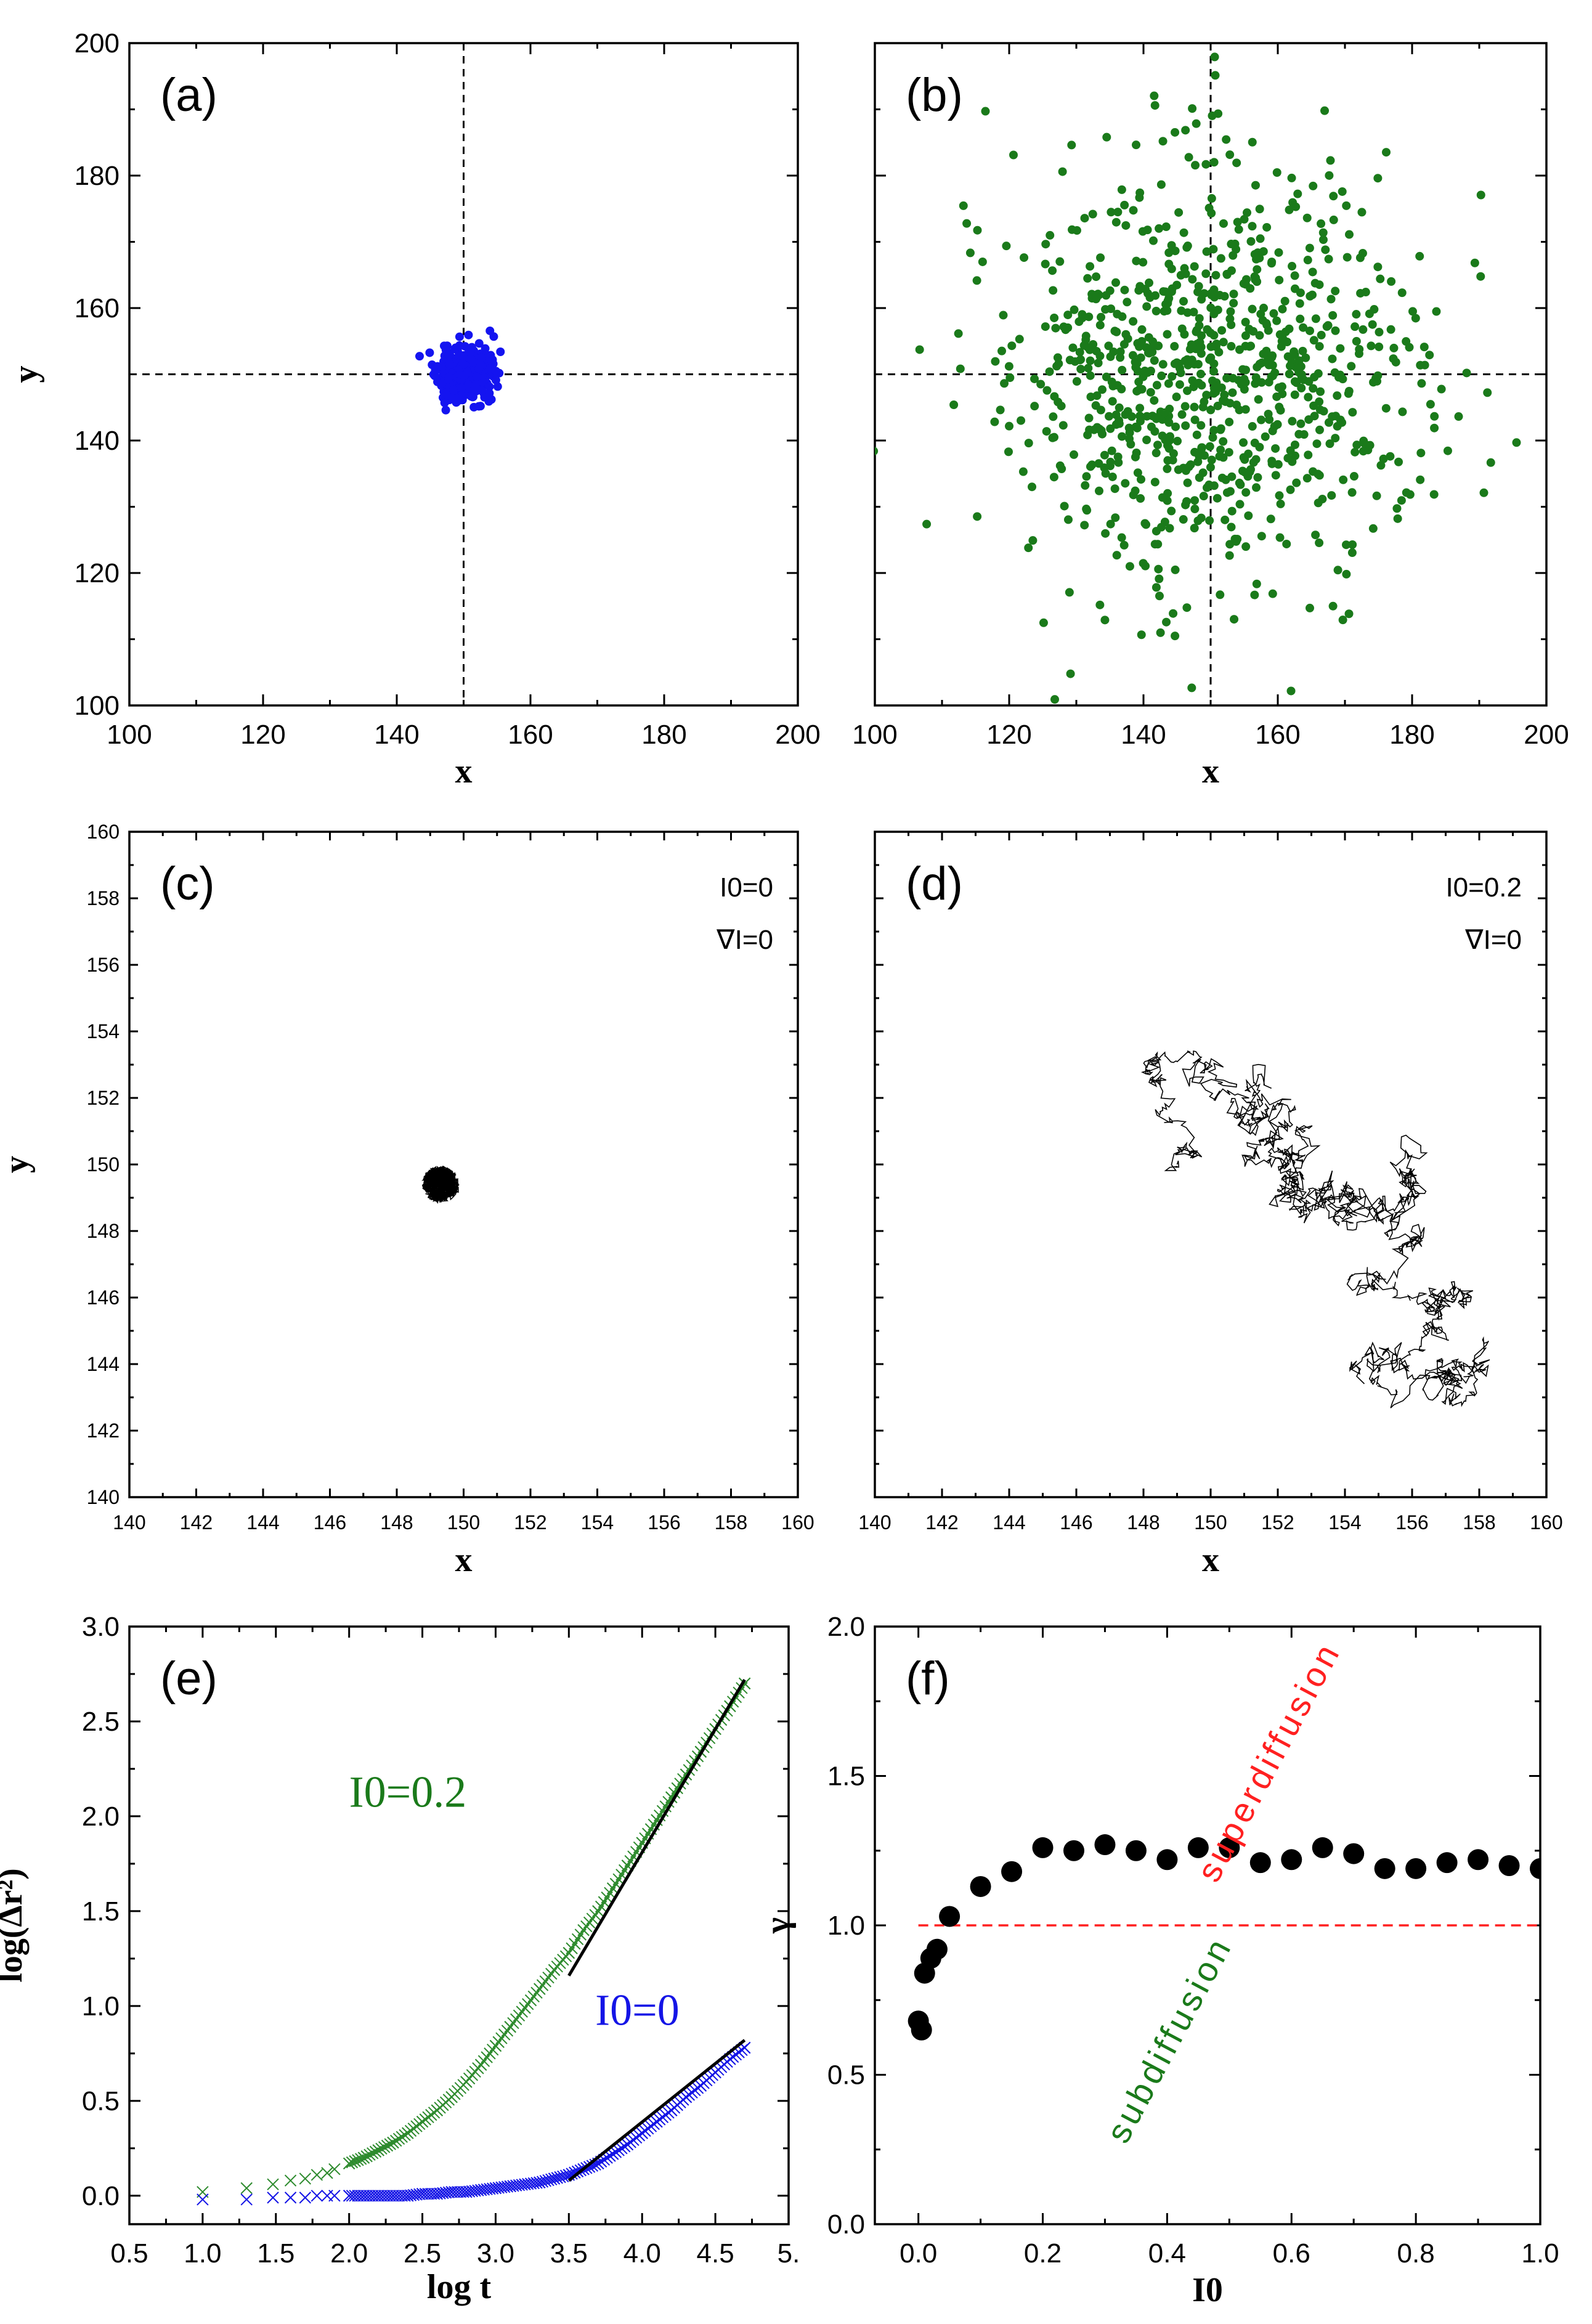 Image resolution: width=1592 pixels, height=2324 pixels. What do you see at coordinates (97, 43) in the screenshot?
I see `y-tick-label: 200` at bounding box center [97, 43].